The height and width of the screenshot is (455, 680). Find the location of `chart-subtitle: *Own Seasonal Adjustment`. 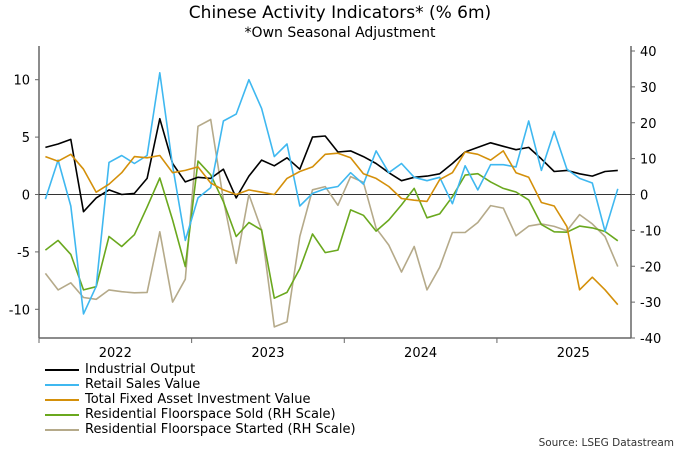

chart-subtitle: *Own Seasonal Adjustment is located at coordinates (340, 33).